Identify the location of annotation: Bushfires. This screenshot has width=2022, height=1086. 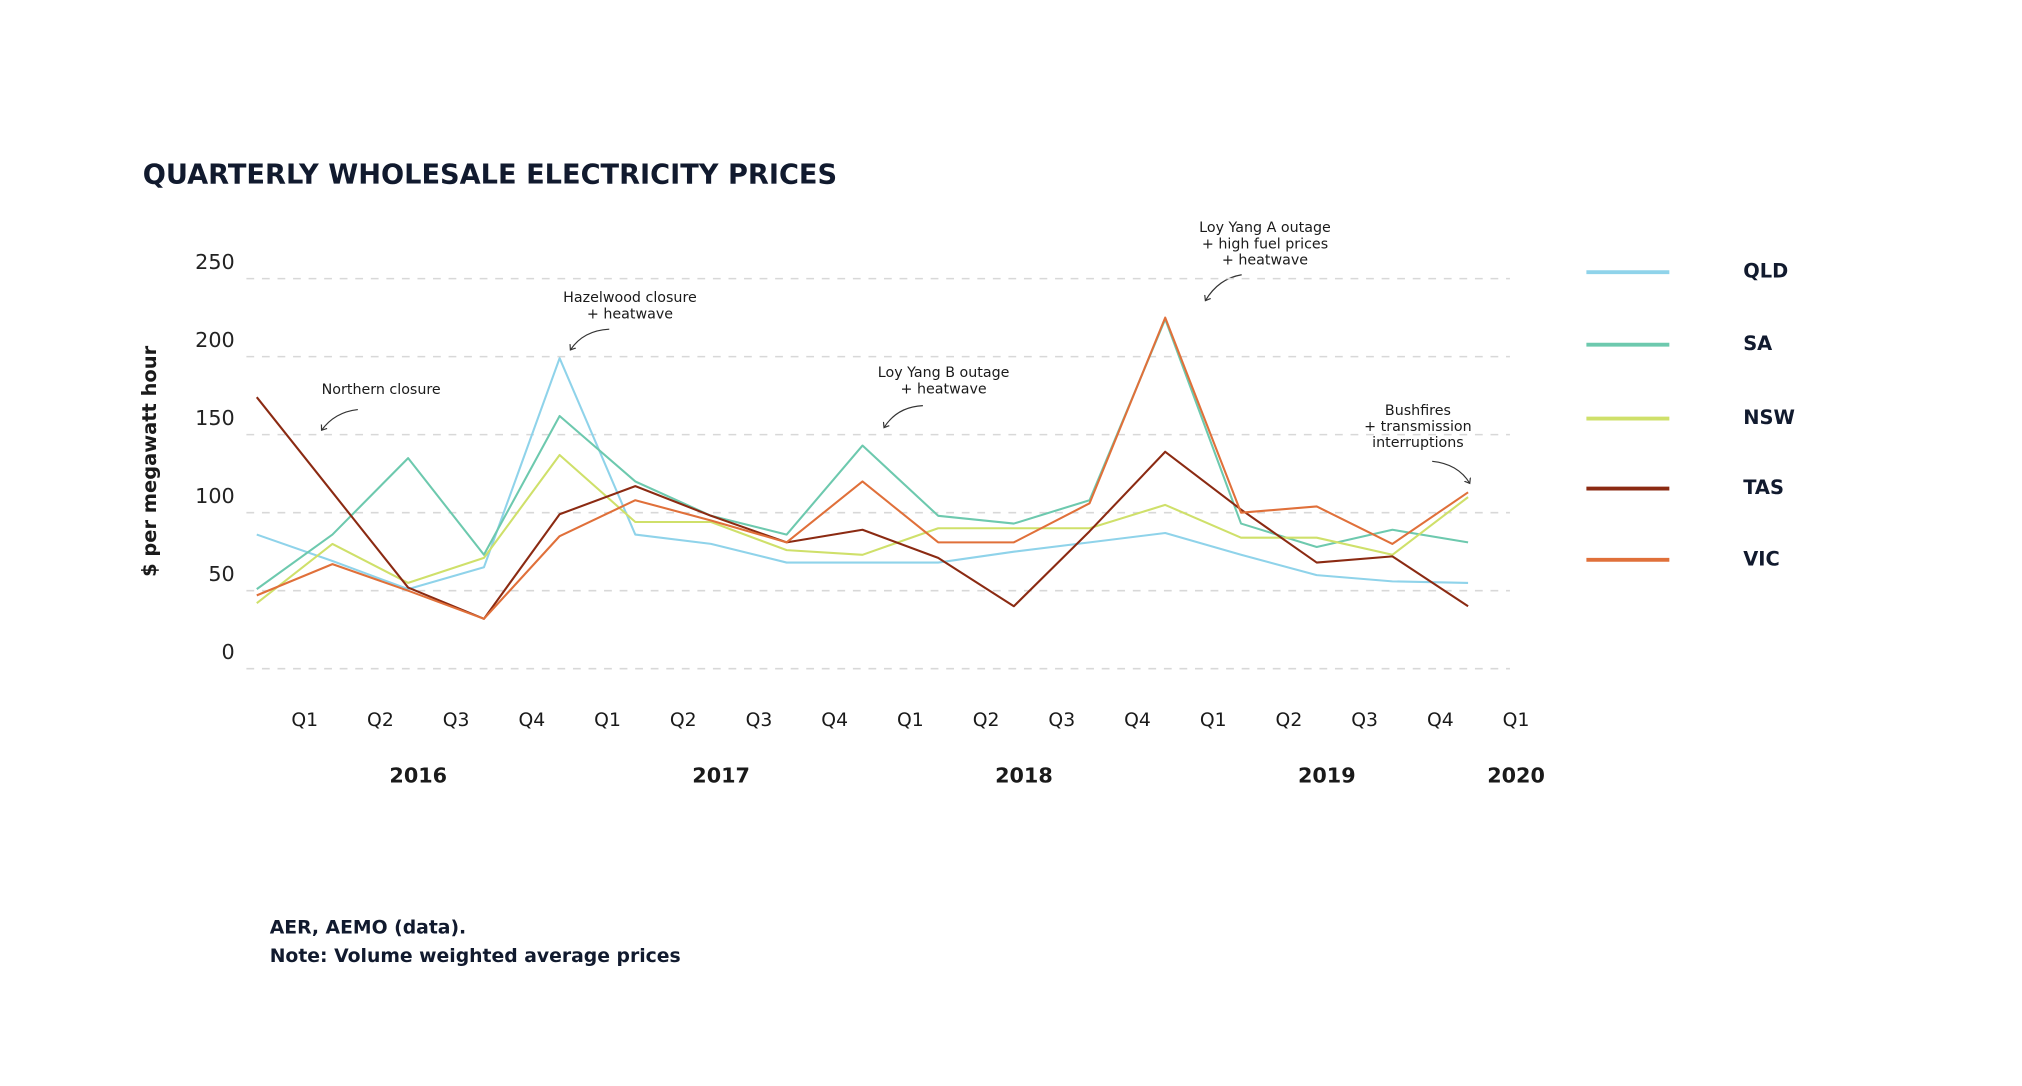
(1418, 411).